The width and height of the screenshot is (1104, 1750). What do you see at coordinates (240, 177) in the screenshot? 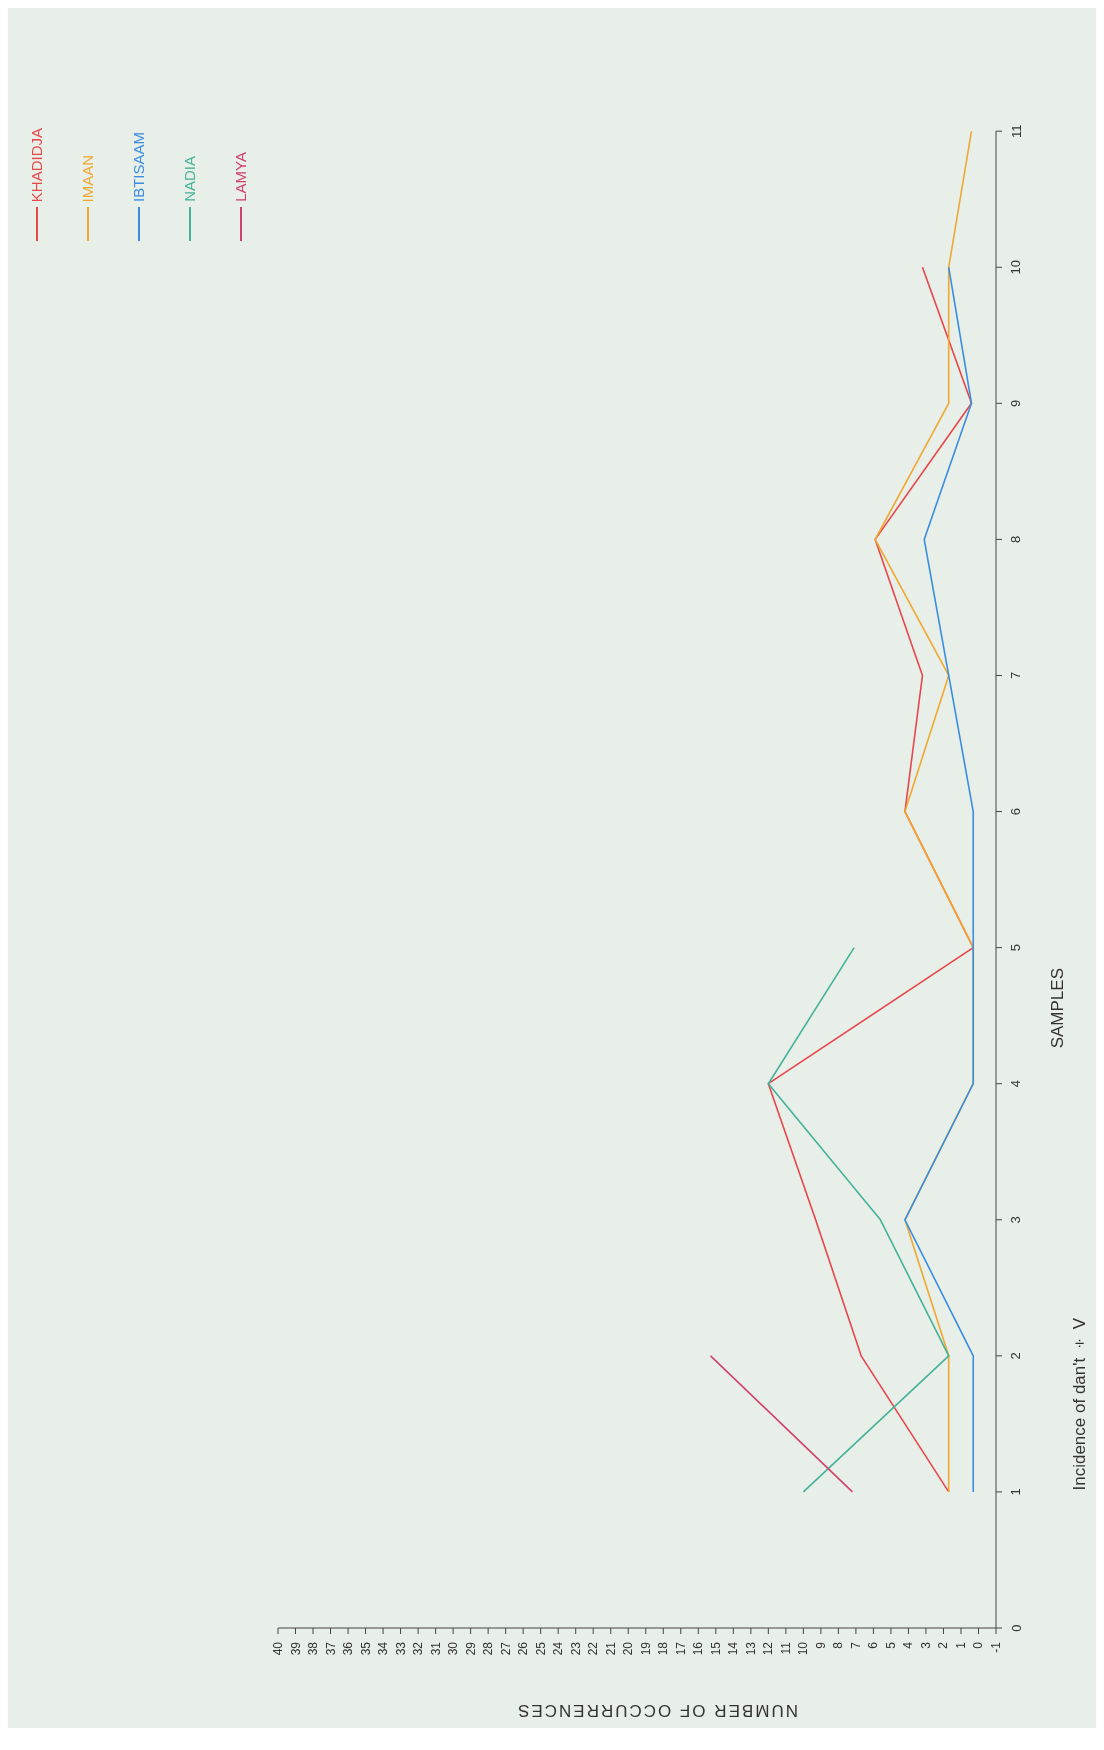
I see `text: LAMYA` at bounding box center [240, 177].